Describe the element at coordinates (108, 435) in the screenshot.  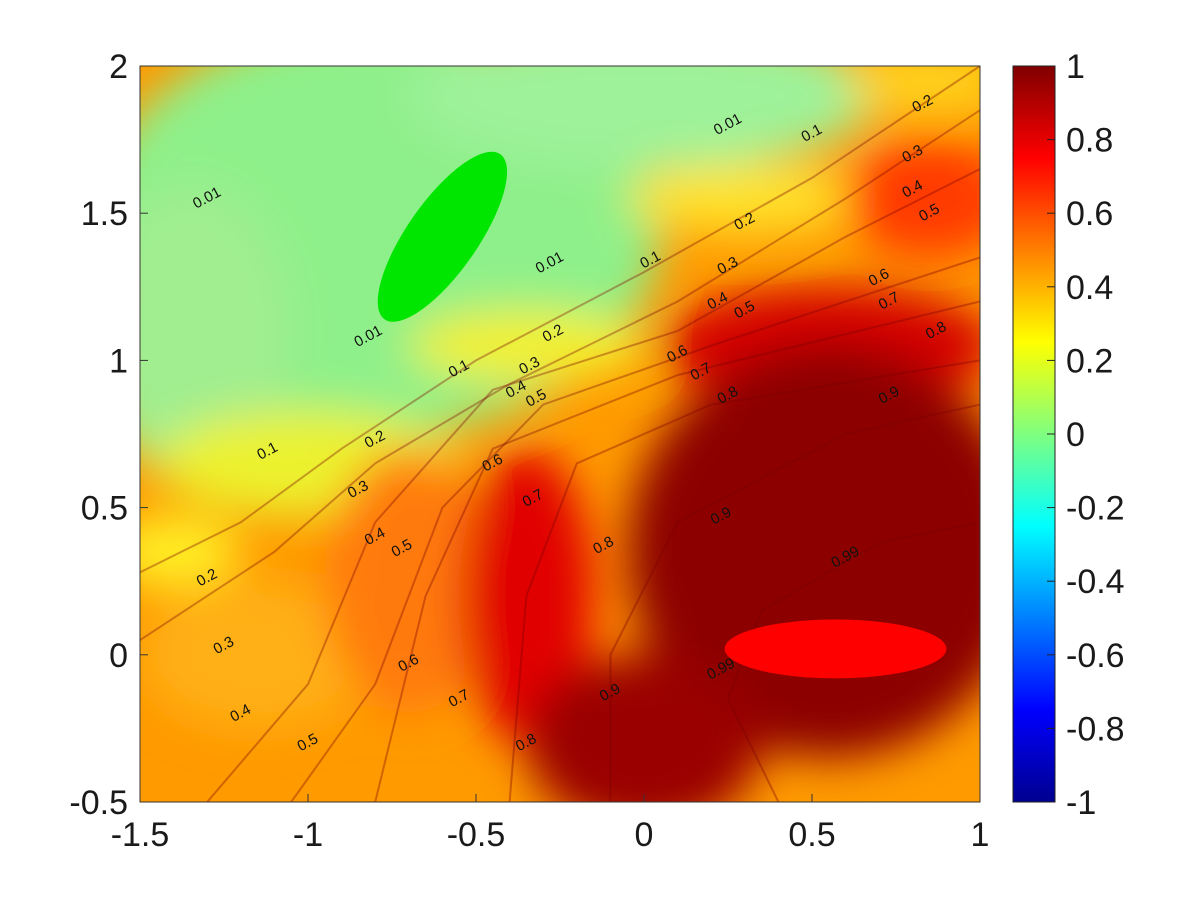
I see `y-axis: -0.5 0 0.5 1 1.5 2` at that location.